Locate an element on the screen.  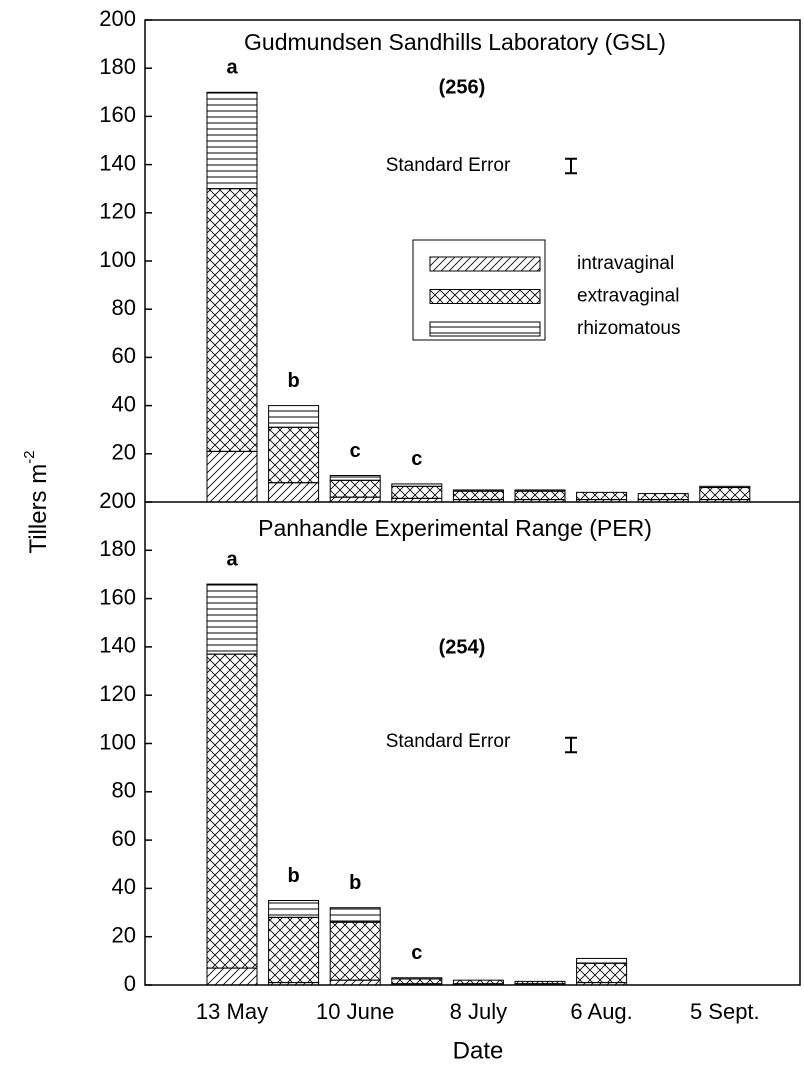
legend-label: extravaginal is located at coordinates (628, 296).